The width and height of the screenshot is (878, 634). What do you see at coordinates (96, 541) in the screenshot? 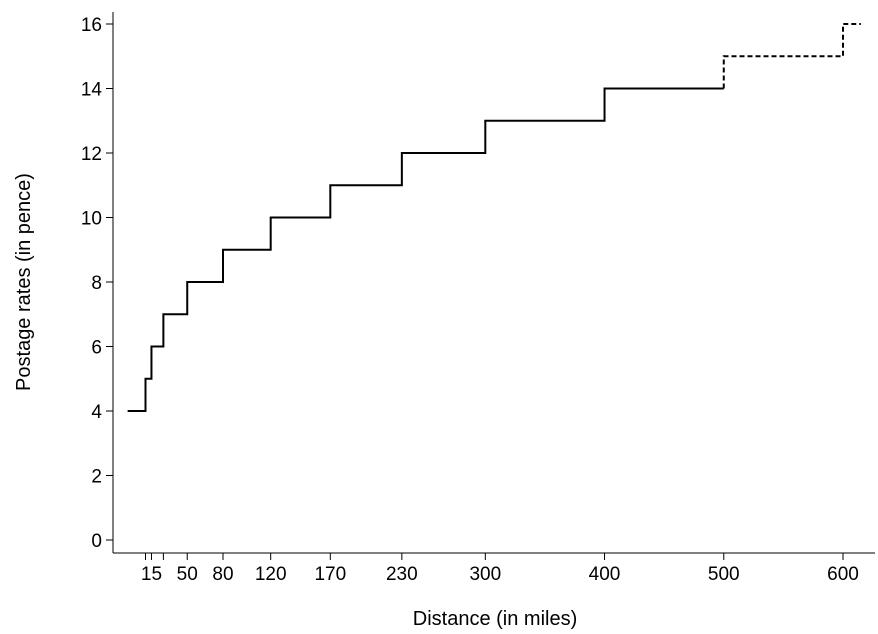
I see `y-tick-label: 0` at bounding box center [96, 541].